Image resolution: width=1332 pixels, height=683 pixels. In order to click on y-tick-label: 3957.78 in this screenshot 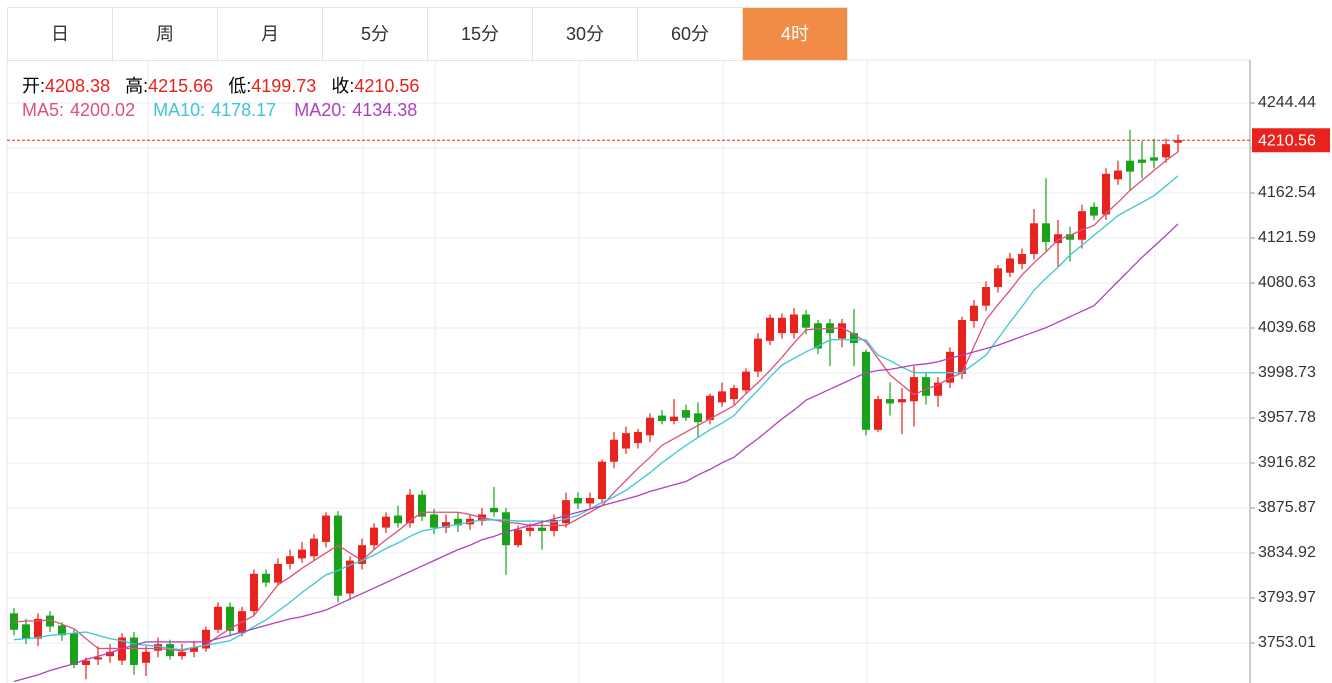, I will do `click(1287, 417)`.